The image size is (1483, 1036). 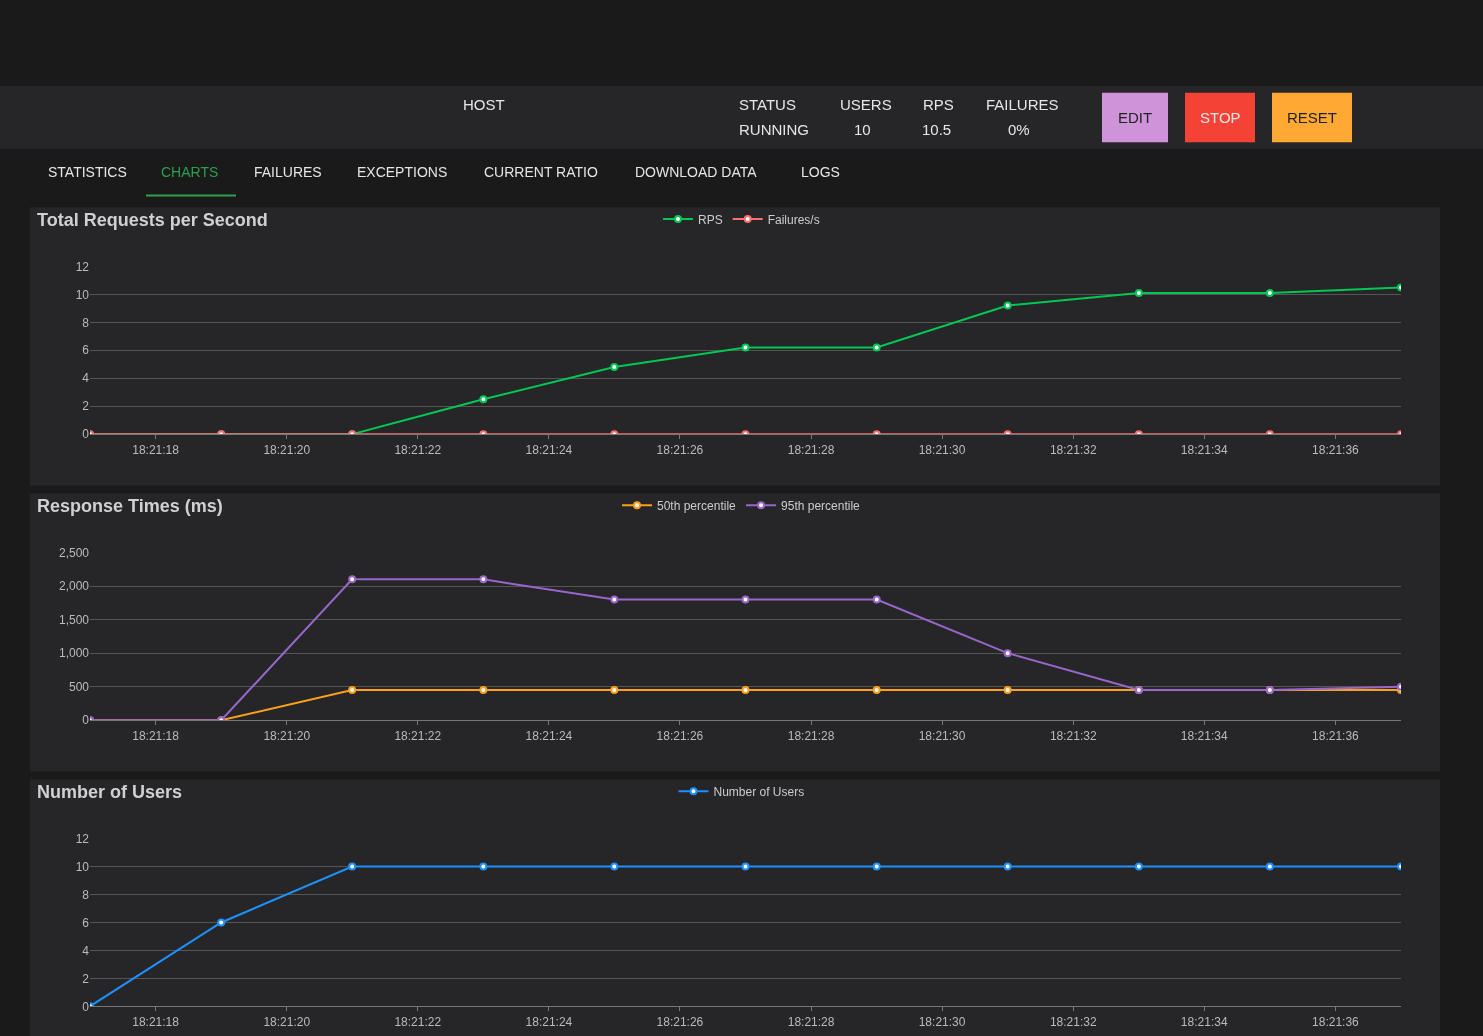 What do you see at coordinates (152, 220) in the screenshot?
I see `chart-title: Total Requests per Second` at bounding box center [152, 220].